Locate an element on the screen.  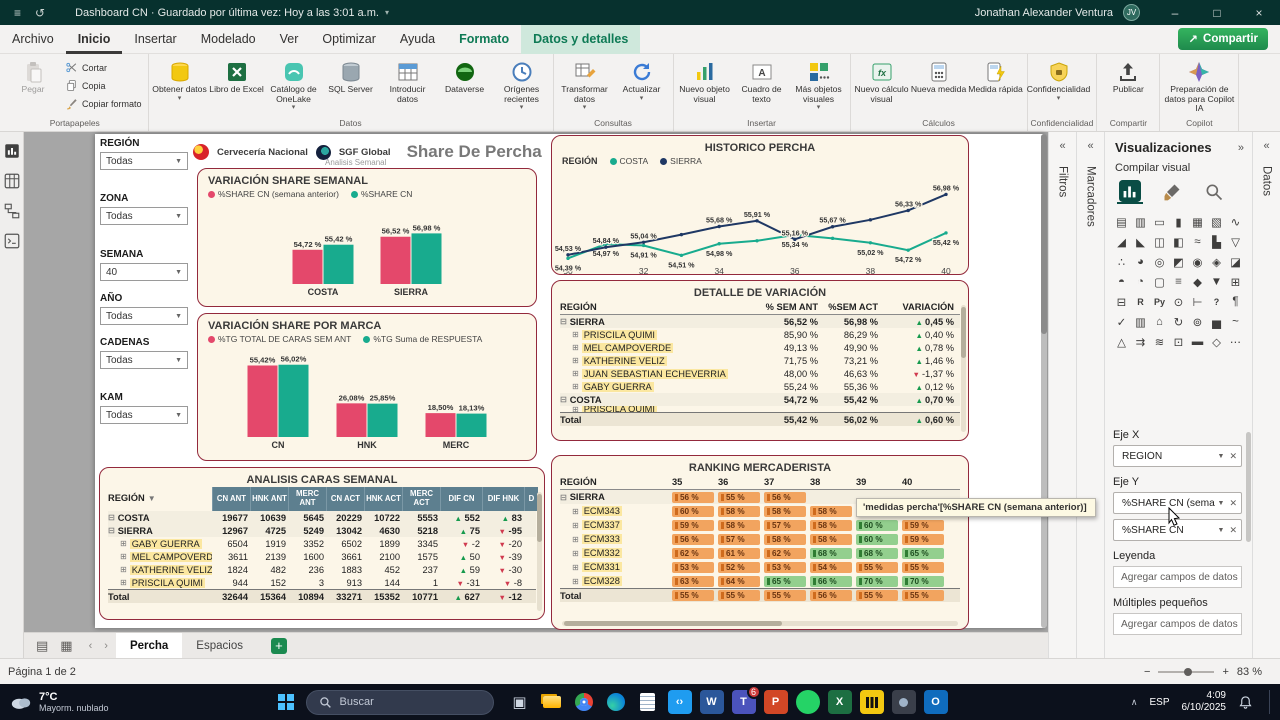
collapse-pane-icon: » is located at coordinates (1240, 147).